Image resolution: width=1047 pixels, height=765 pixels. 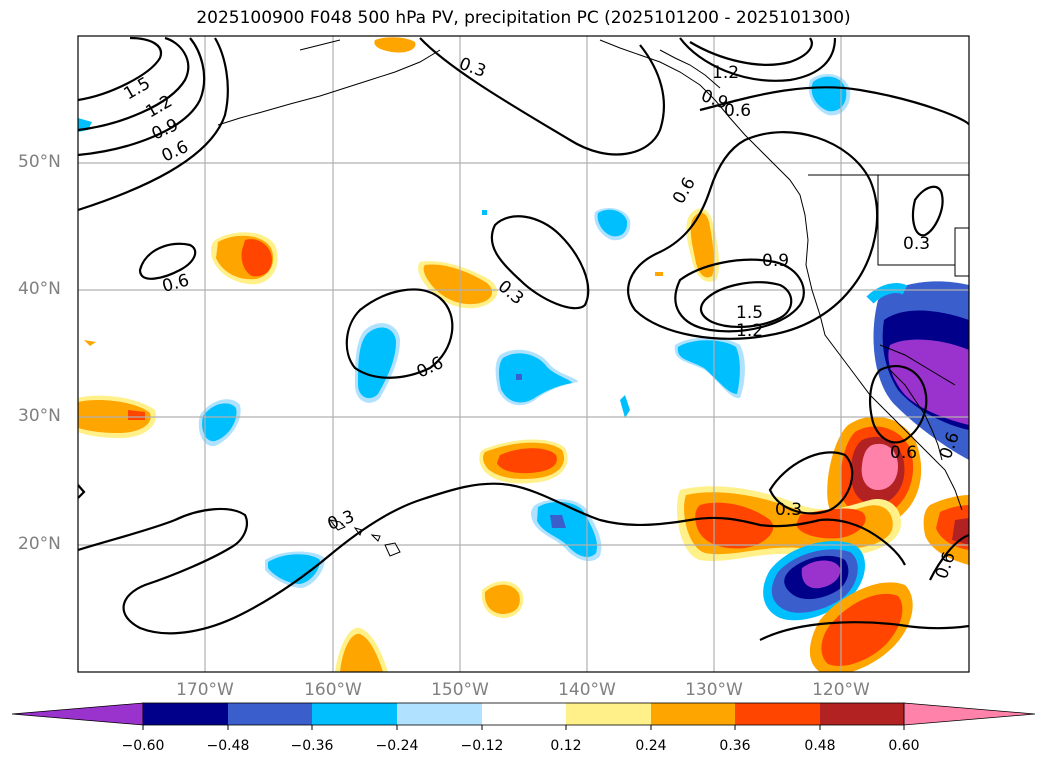 What do you see at coordinates (482, 746) in the screenshot?
I see `colorbar-tick-label: −0.12` at bounding box center [482, 746].